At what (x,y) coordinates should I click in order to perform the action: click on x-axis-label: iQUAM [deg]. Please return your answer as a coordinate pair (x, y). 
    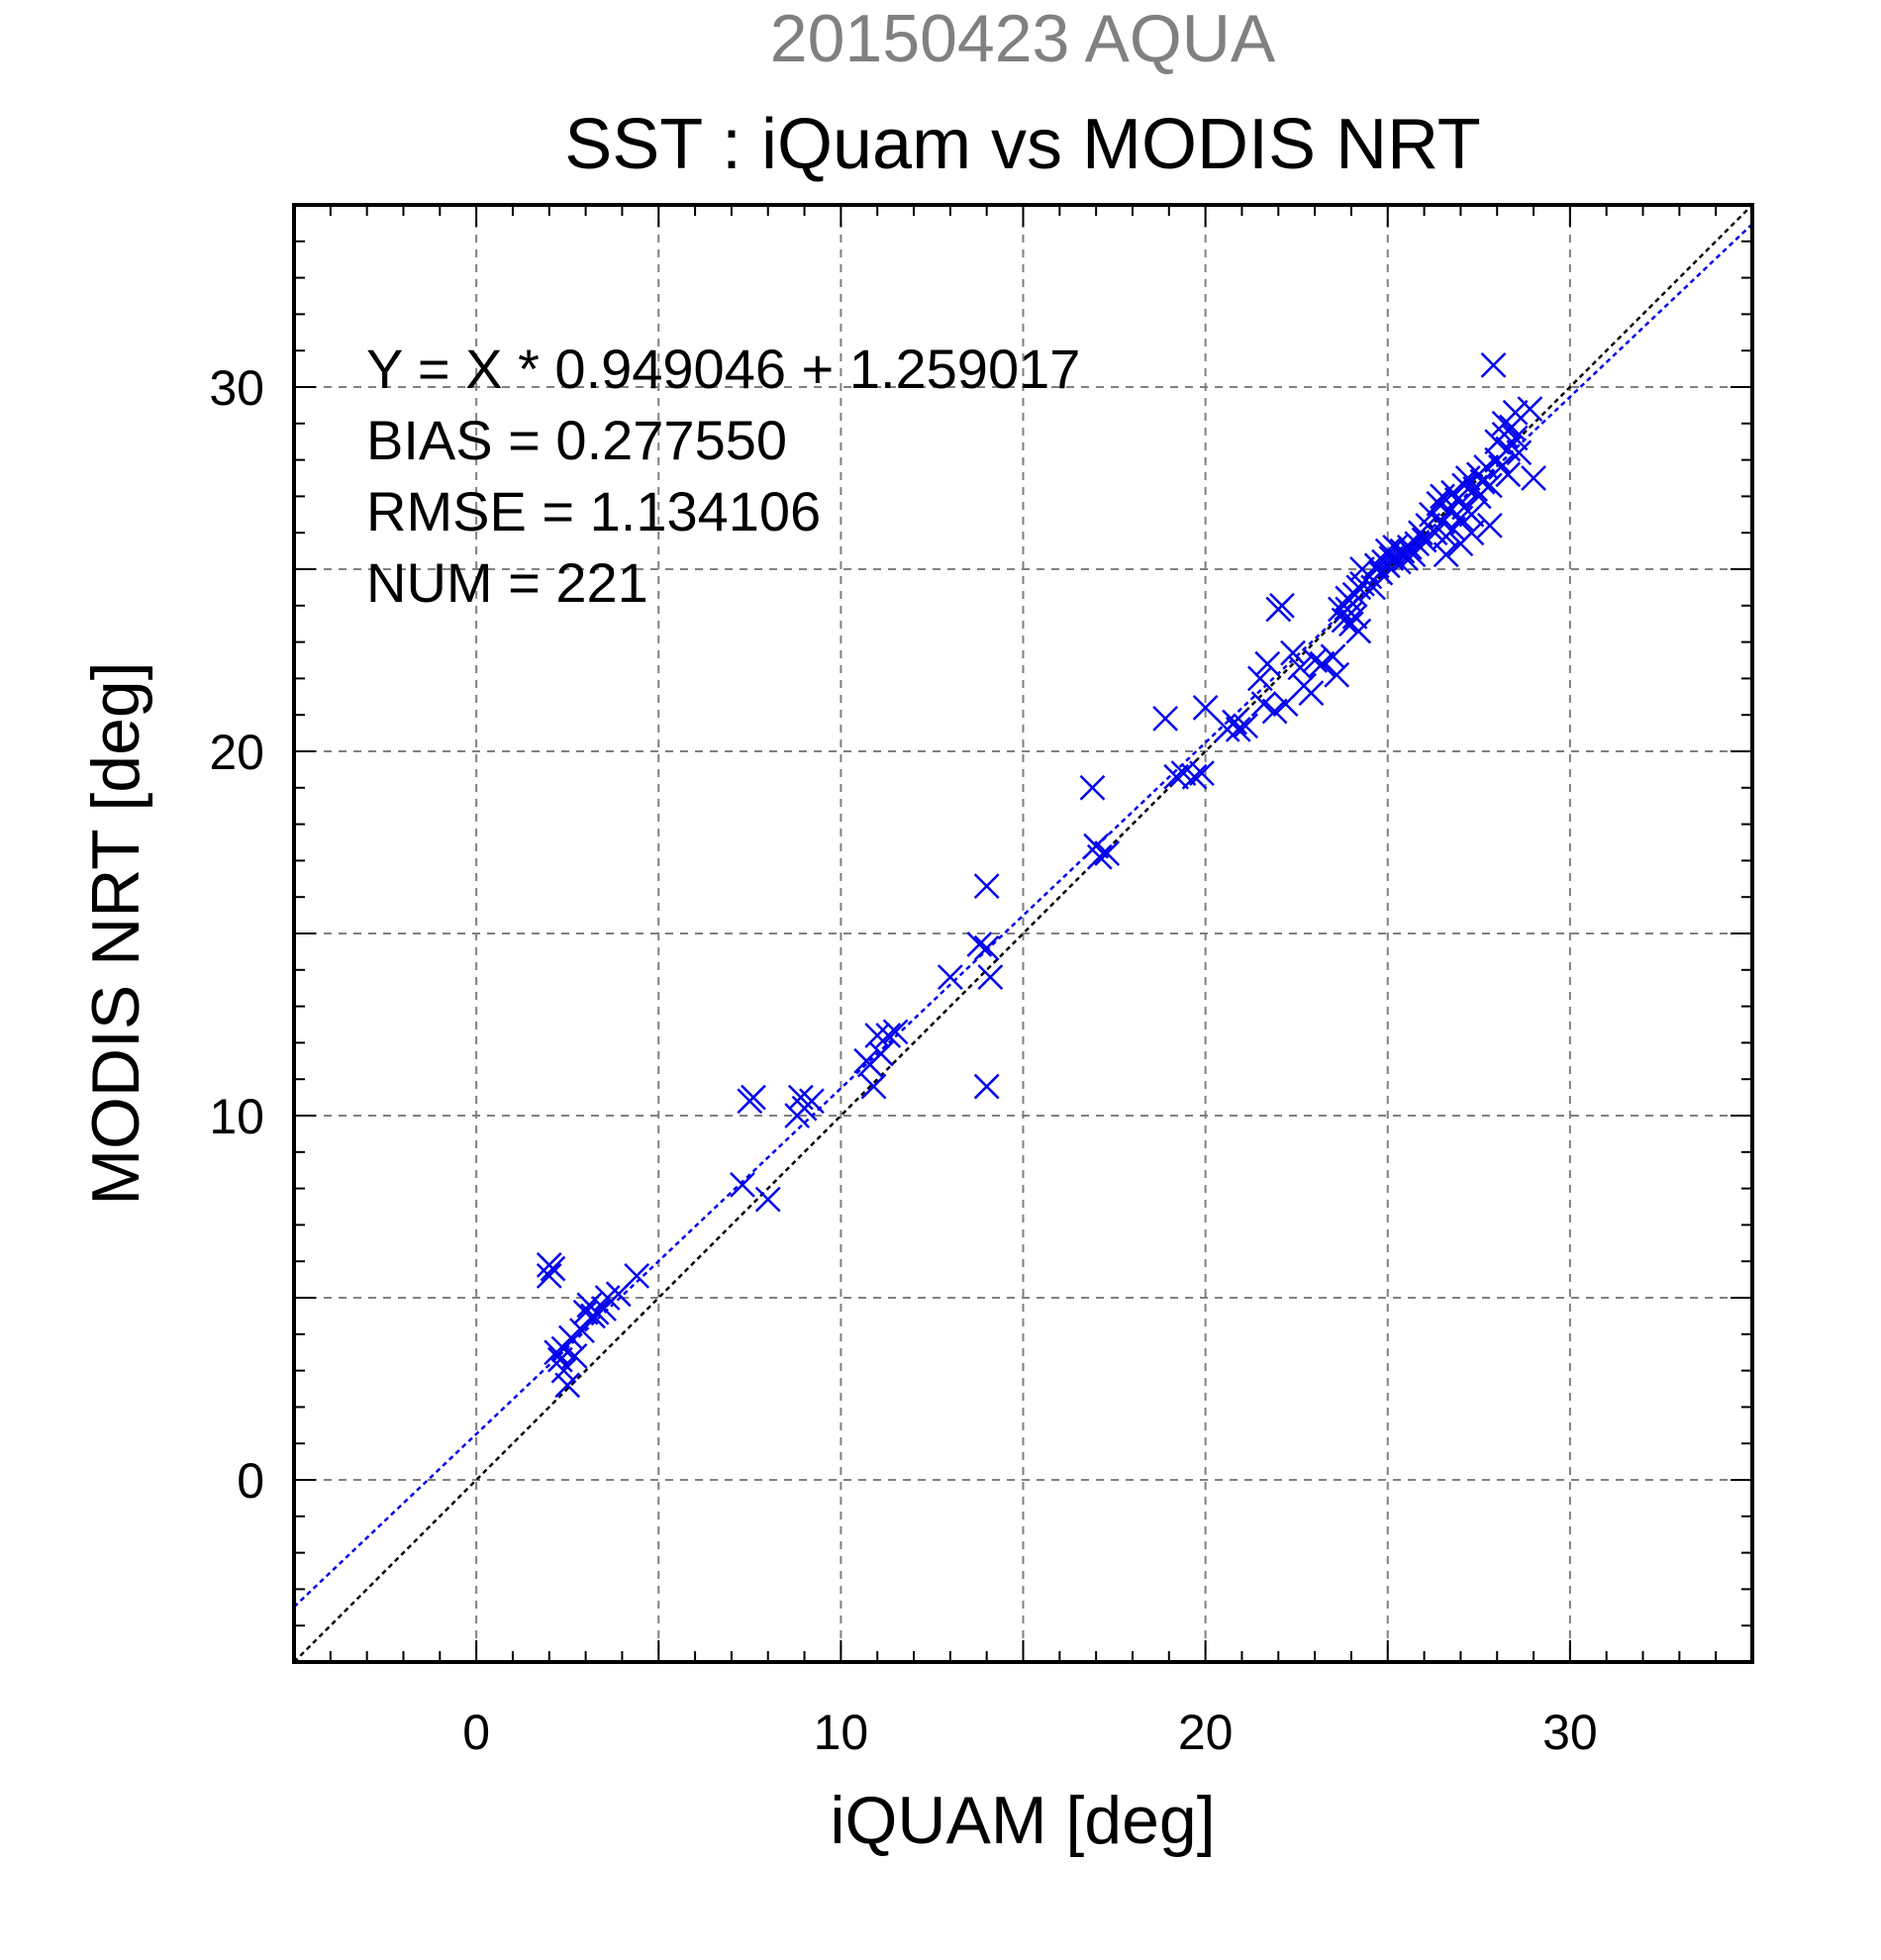
    Looking at the image, I should click on (1023, 1820).